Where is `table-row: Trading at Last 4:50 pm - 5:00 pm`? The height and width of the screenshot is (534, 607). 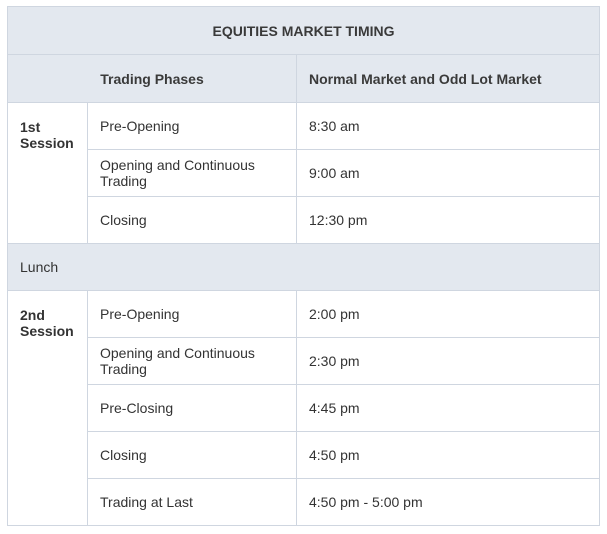 table-row: Trading at Last 4:50 pm - 5:00 pm is located at coordinates (304, 502).